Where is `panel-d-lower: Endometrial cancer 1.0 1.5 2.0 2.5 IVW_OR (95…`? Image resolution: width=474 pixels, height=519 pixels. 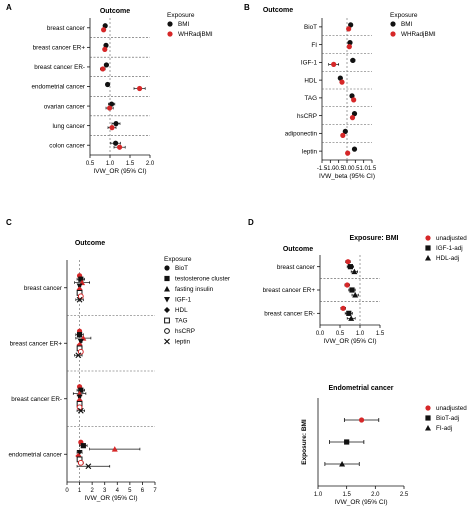
panel-d-lower: Endometrial cancer 1.0 1.5 2.0 2.5 IVW_OR (95… is located at coordinates (384, 445).